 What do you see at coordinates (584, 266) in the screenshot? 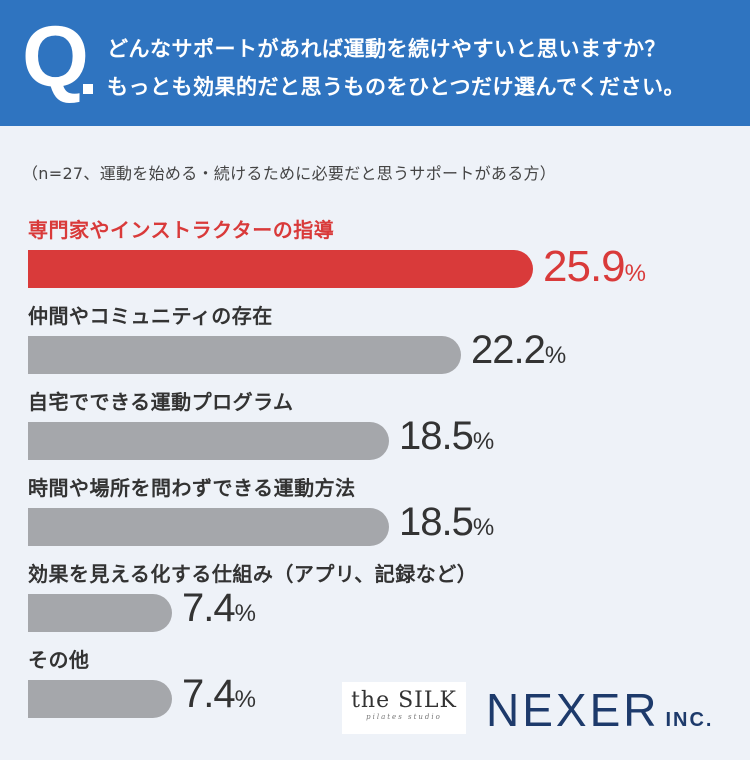
I see `value-number: 25.9` at bounding box center [584, 266].